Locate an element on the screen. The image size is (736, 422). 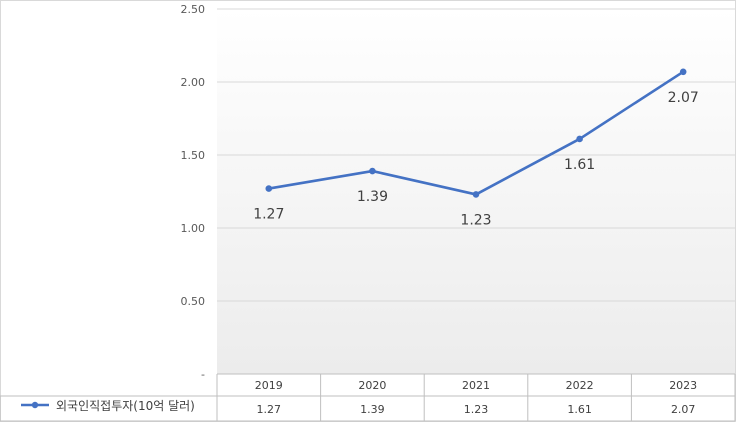
y-tick-label: 1.50 is located at coordinates (193, 155).